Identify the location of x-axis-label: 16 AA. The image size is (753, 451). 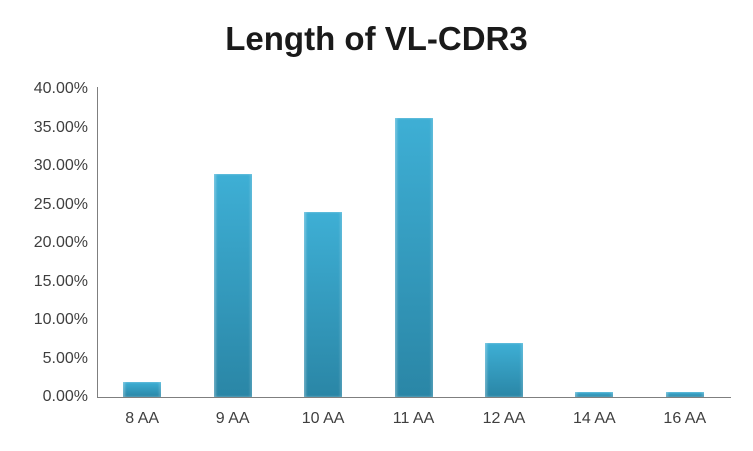
(685, 418).